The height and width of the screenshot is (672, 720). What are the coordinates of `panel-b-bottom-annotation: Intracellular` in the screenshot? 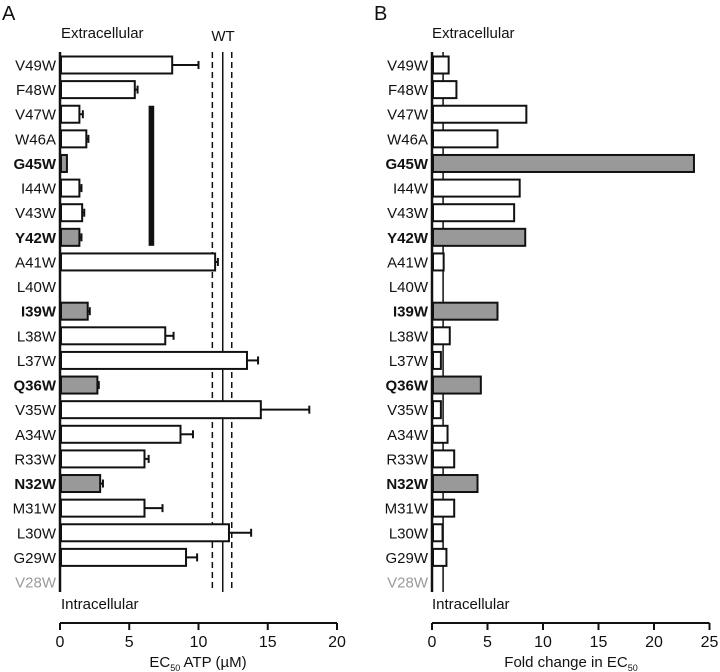 It's located at (471, 604).